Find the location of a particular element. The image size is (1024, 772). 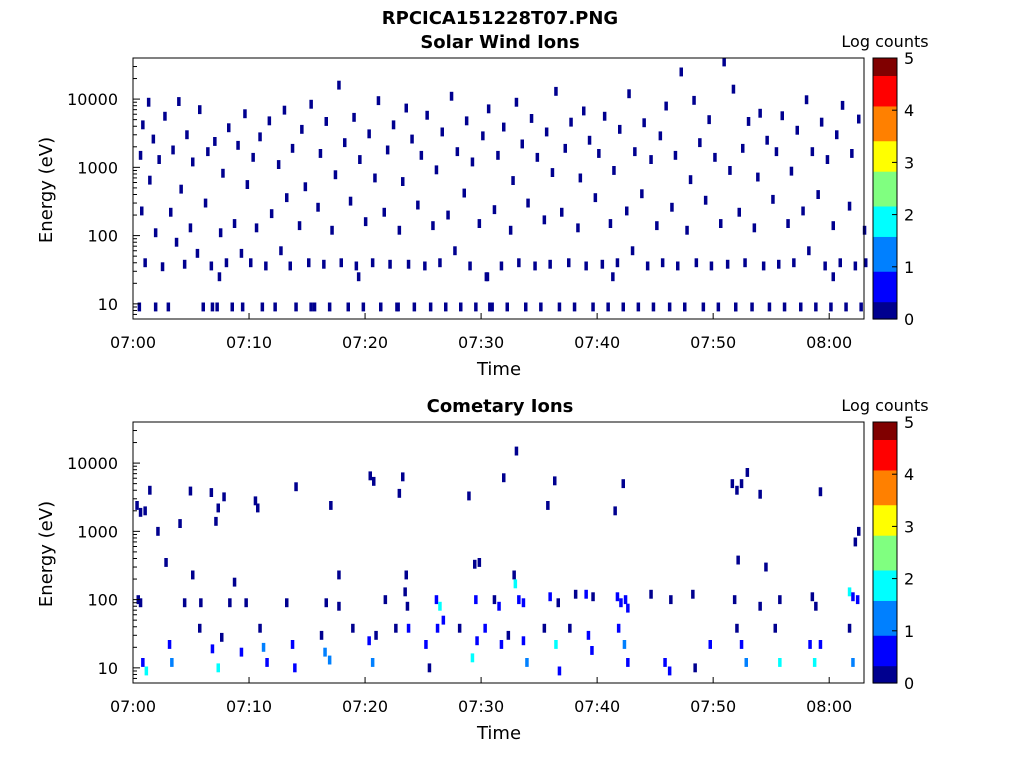

y-axis-label: Energy (eV) is located at coordinates (46, 190).